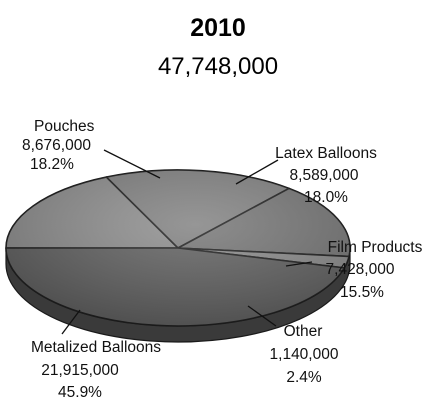 The image size is (437, 400). What do you see at coordinates (304, 377) in the screenshot?
I see `slice-percent: 2.4%` at bounding box center [304, 377].